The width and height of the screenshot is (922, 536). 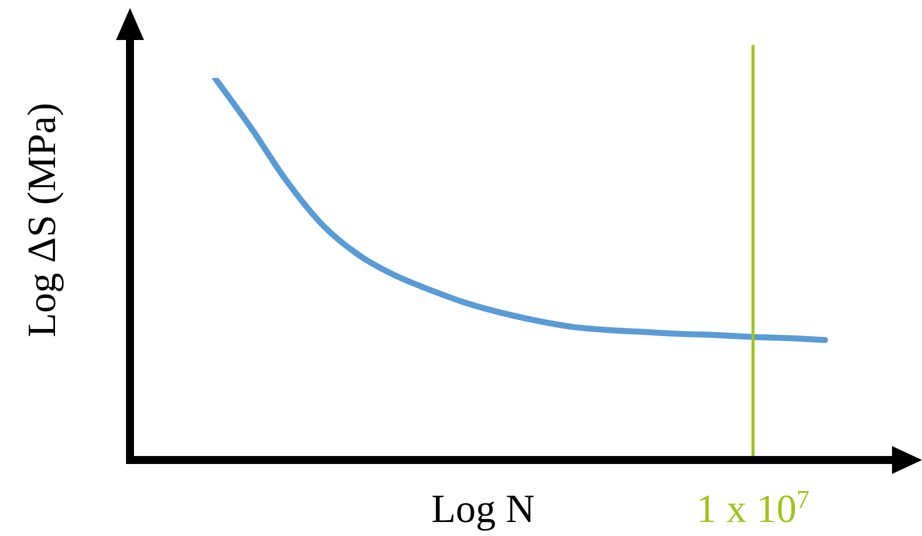 I want to click on x-axis-title: Log N, so click(x=483, y=508).